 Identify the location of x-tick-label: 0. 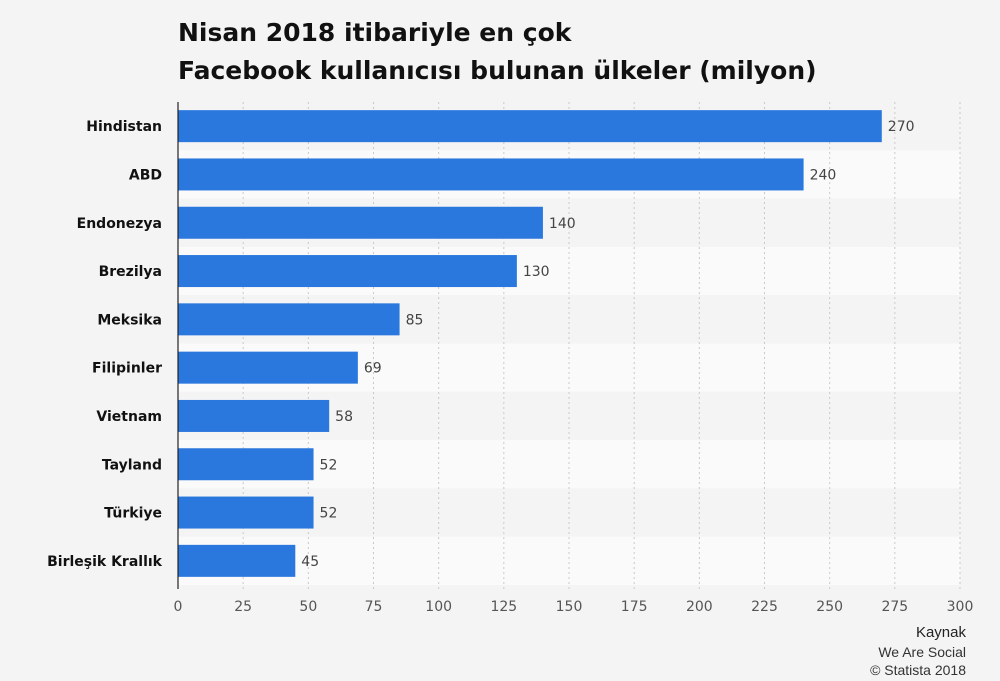
(178, 607).